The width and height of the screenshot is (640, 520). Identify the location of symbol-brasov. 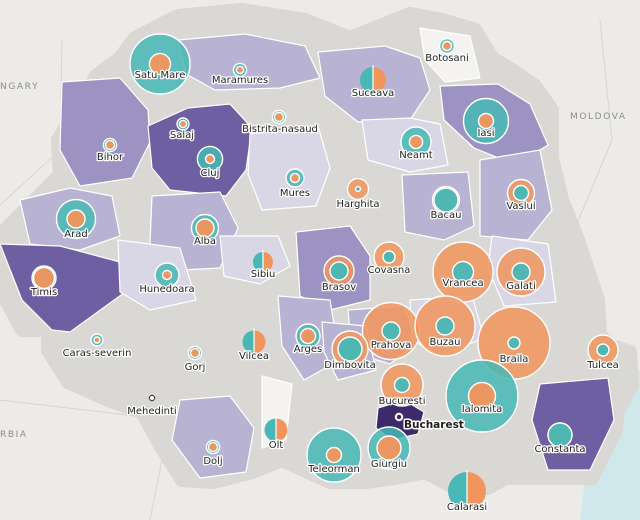
(339, 271).